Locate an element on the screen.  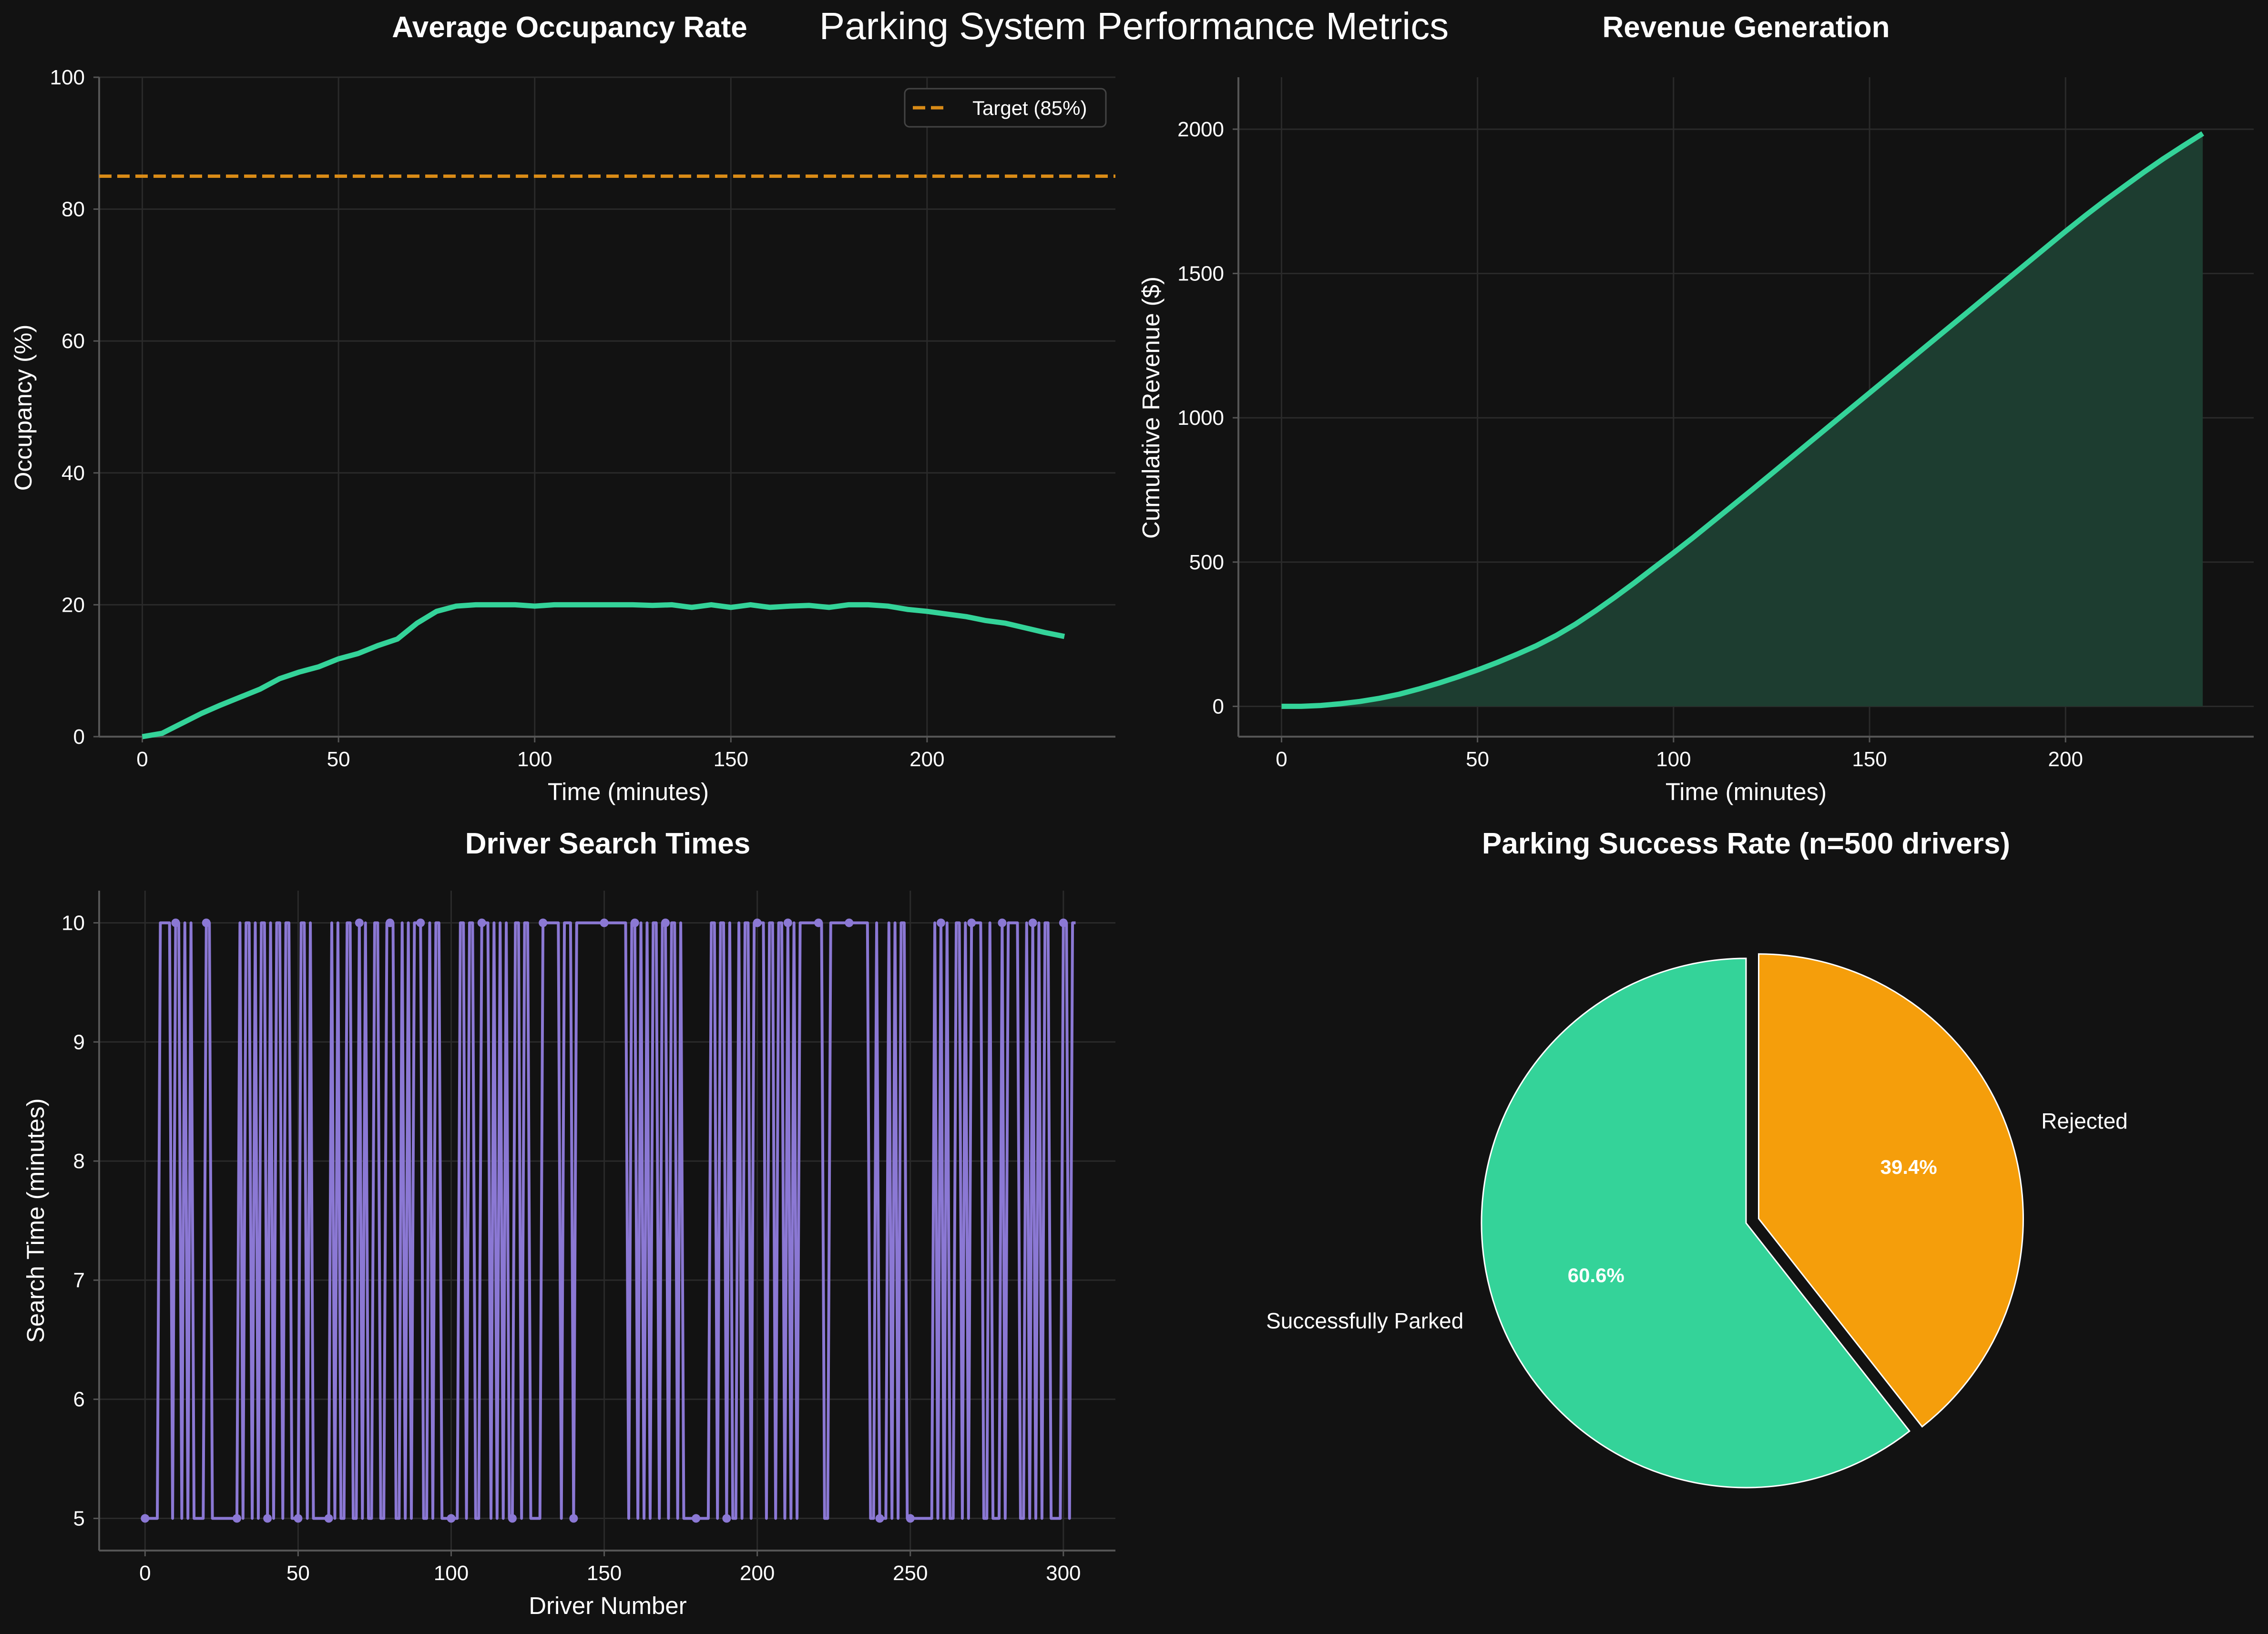
revenue-area-fill is located at coordinates (1742, 420).